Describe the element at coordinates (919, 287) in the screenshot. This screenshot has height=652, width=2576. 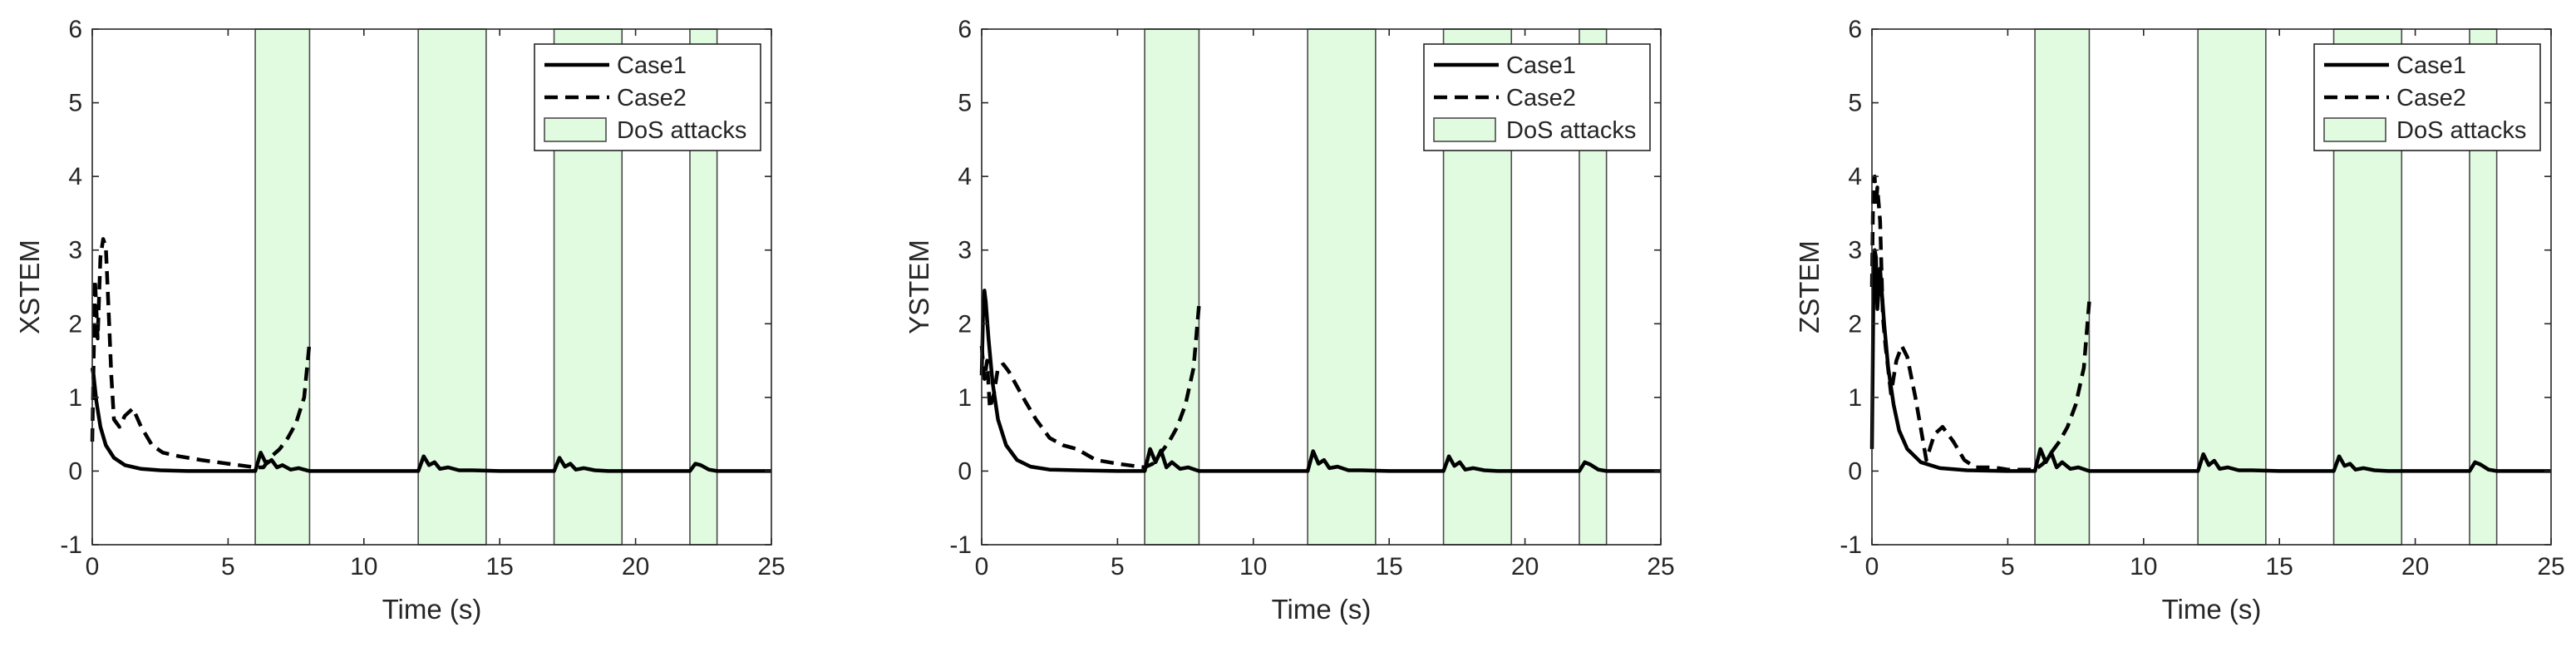
I see `y-axis-label: YSTEM` at that location.